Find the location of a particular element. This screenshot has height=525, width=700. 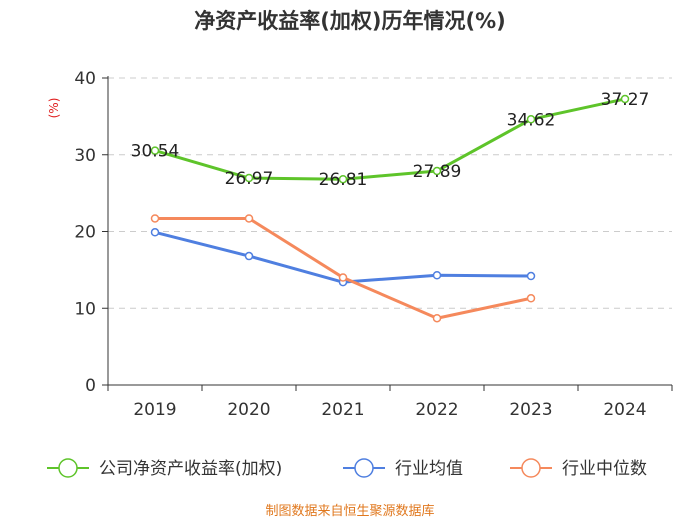

data-labels: 30.54 26.97 26.81 27.89 34.62 37.27 is located at coordinates (390, 140).